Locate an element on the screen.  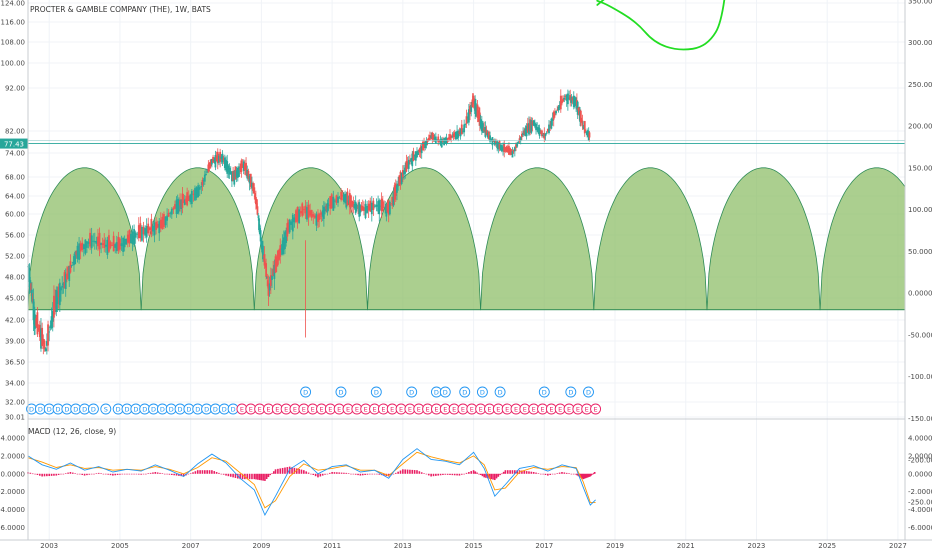
x-tick-label: 2015 is located at coordinates (474, 546).